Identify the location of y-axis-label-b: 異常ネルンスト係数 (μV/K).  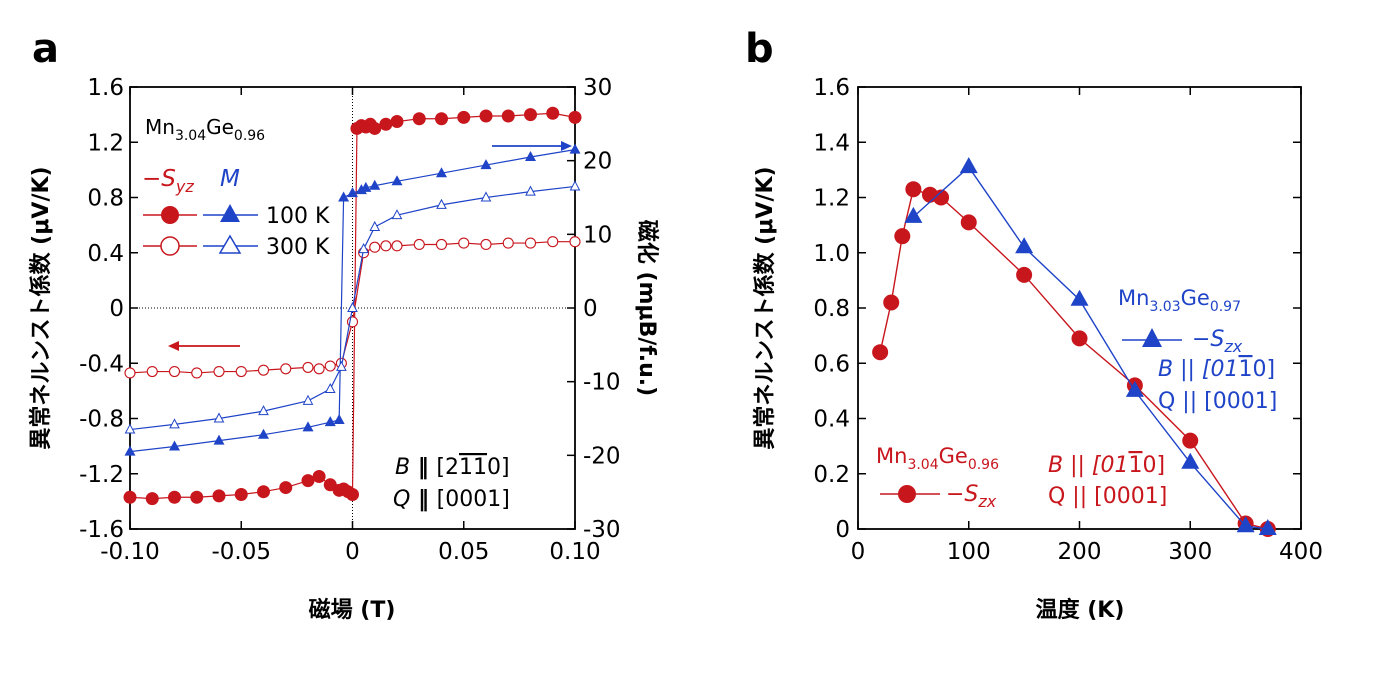
(765, 307).